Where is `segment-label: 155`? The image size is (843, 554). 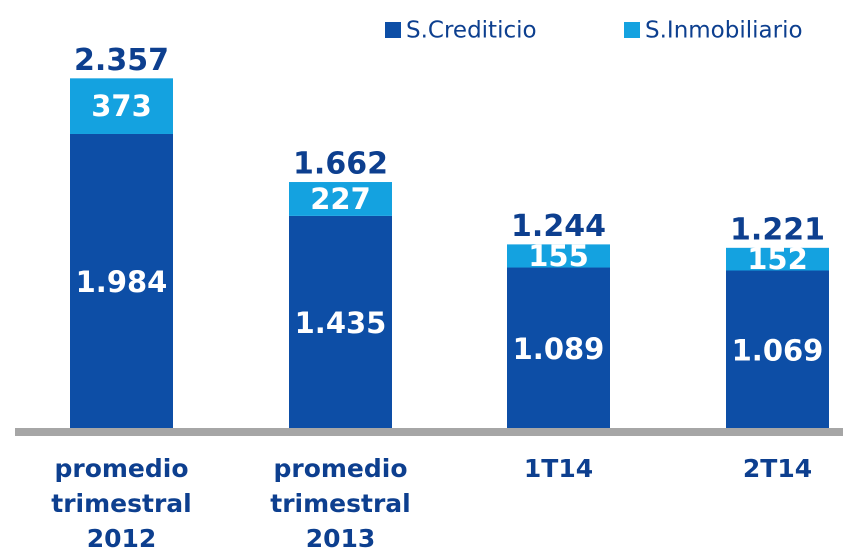
segment-label: 155 is located at coordinates (558, 256).